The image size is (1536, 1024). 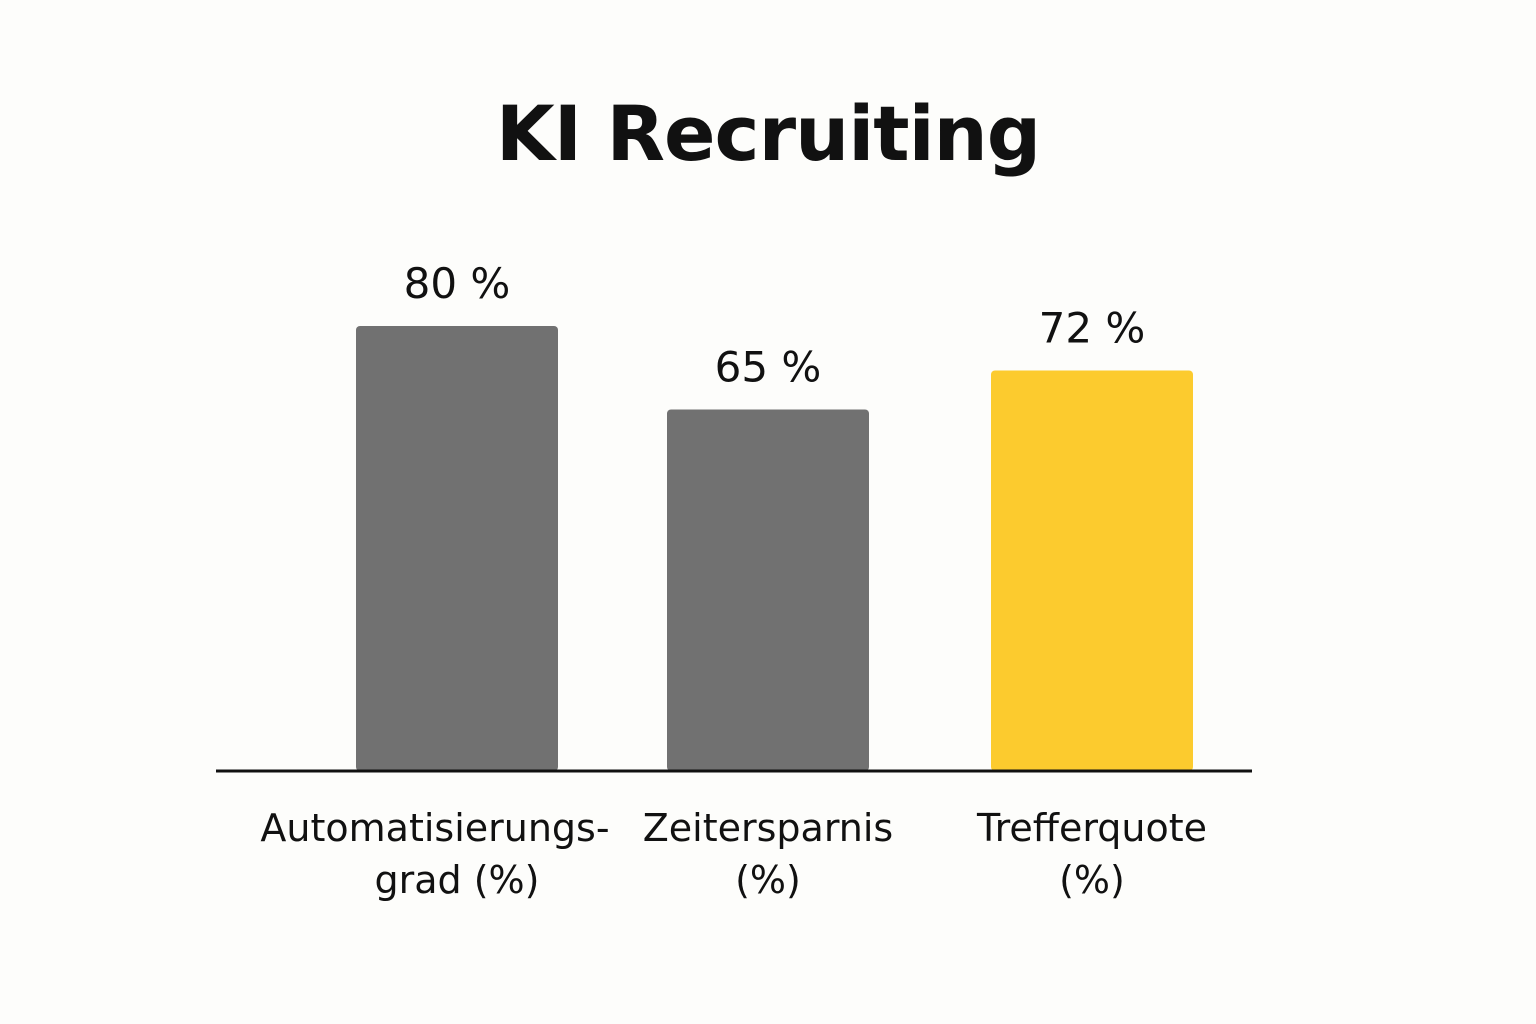 What do you see at coordinates (457, 283) in the screenshot?
I see `data-label-1: 80 %` at bounding box center [457, 283].